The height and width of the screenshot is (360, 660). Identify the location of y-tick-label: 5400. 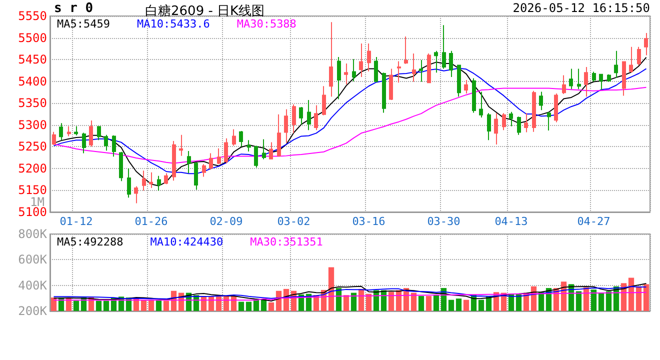
(32, 81).